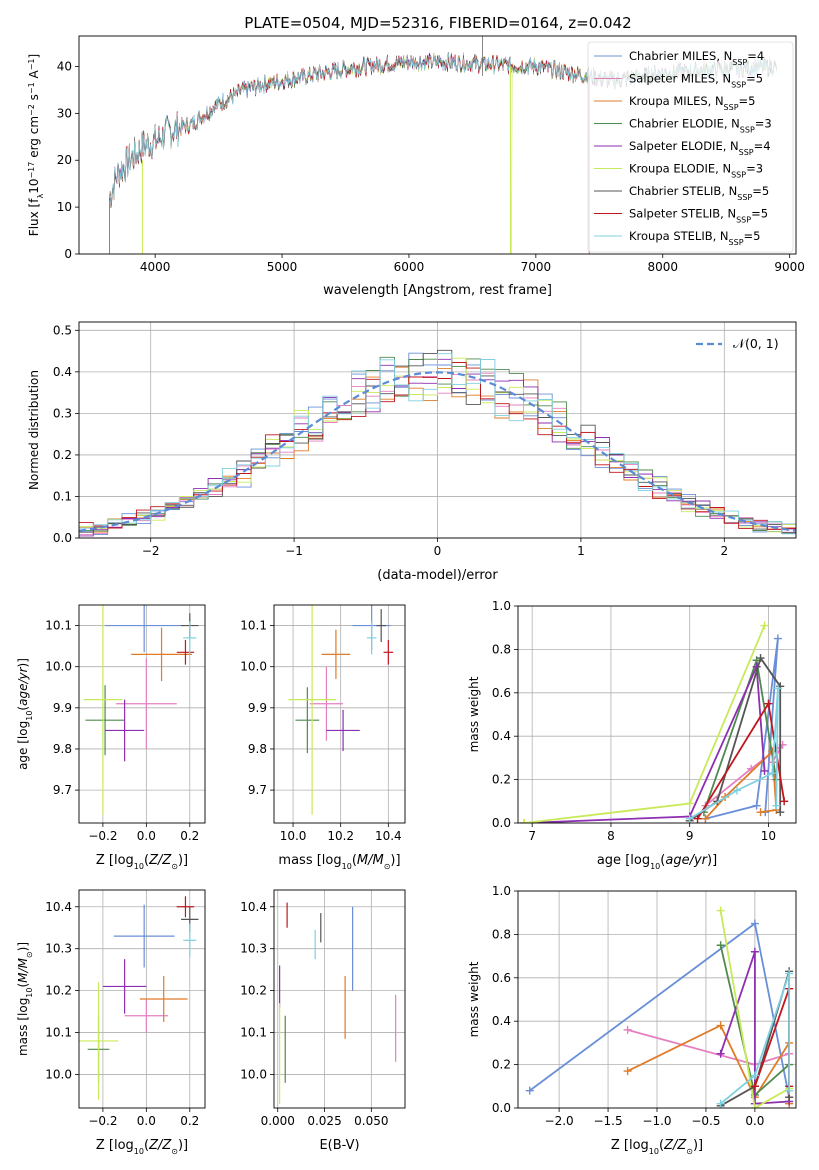 The height and width of the screenshot is (1170, 819). What do you see at coordinates (349, 153) in the screenshot?
I see `spectrum-line-stelib-salpeter` at bounding box center [349, 153].